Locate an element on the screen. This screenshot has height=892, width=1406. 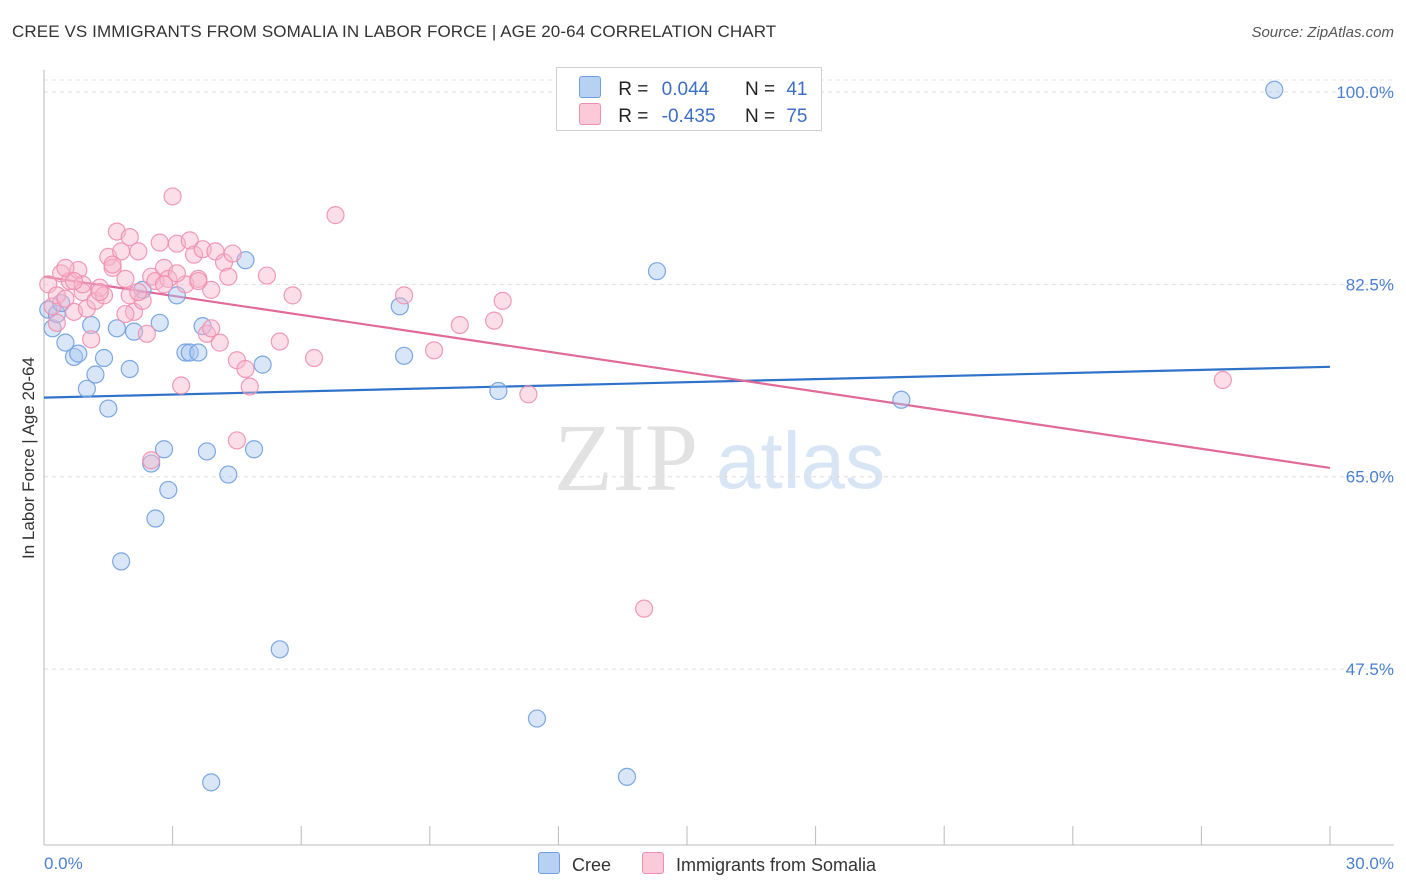
series-label-somalia: Immigrants from Somalia is located at coordinates (776, 865).